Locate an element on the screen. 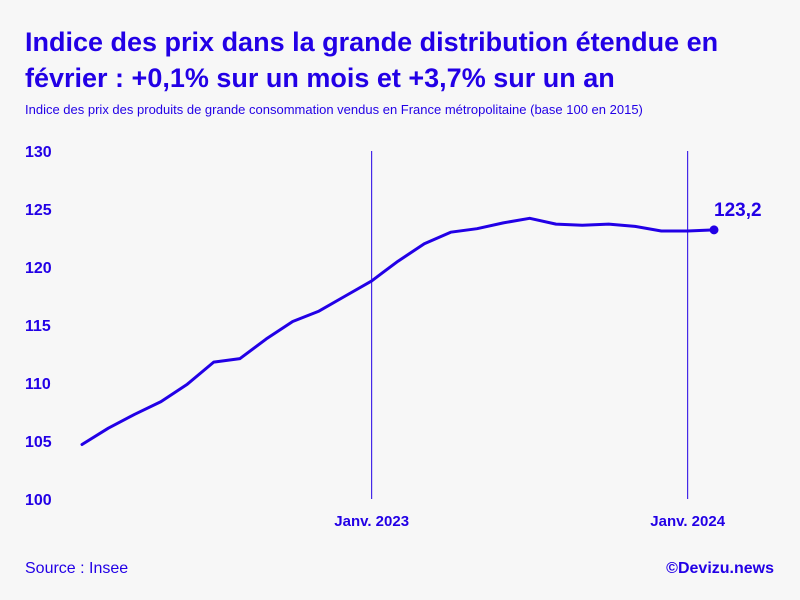 This screenshot has width=800, height=600. y-tick-label: 100 is located at coordinates (38, 500).